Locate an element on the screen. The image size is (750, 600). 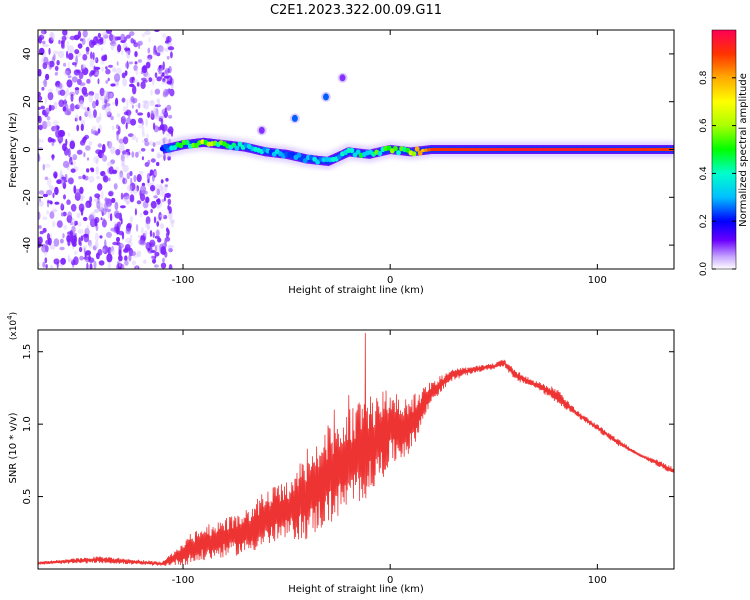
side-blob is located at coordinates (325, 97).